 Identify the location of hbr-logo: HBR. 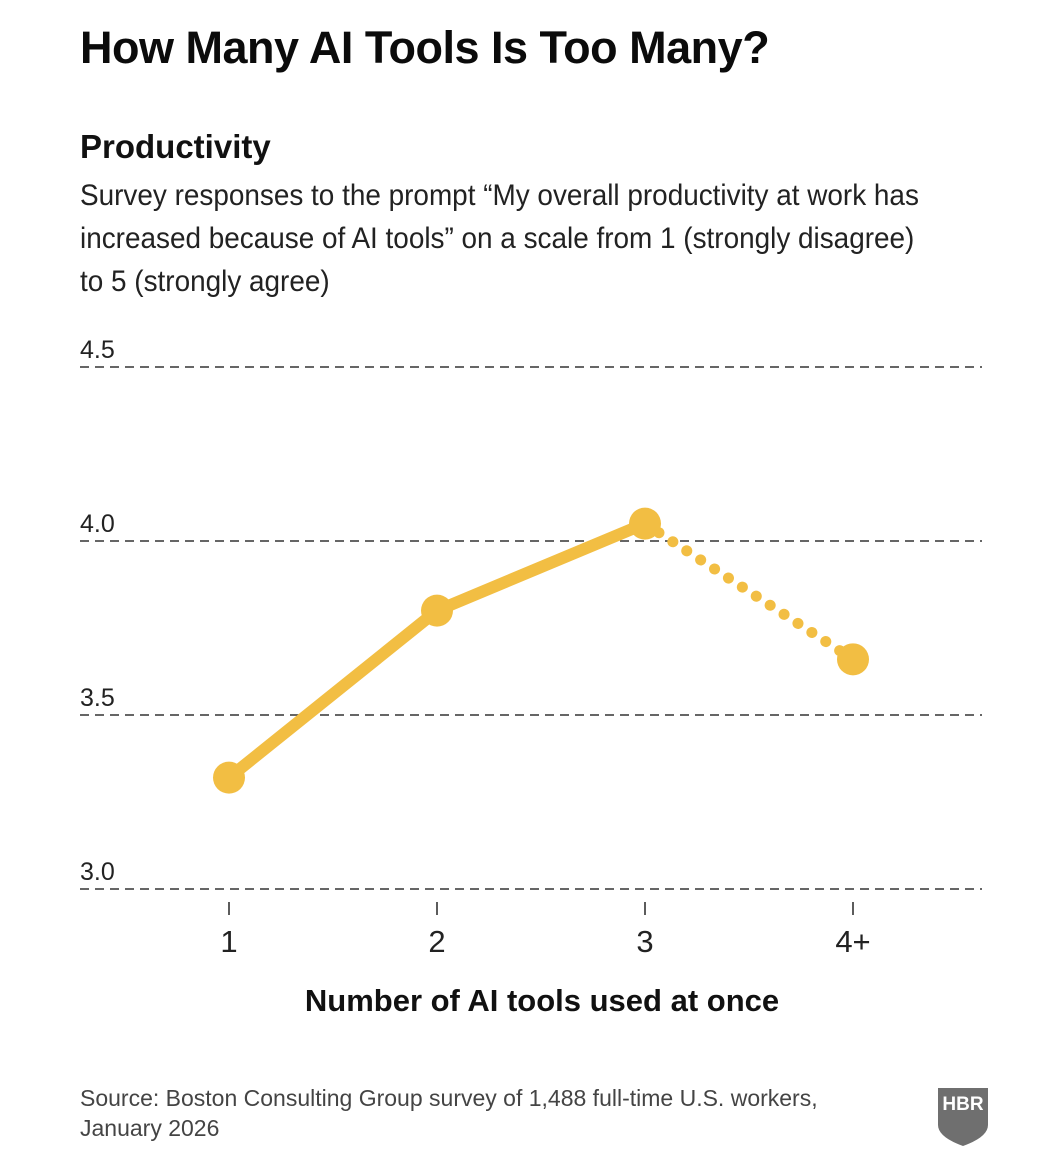
(963, 1117).